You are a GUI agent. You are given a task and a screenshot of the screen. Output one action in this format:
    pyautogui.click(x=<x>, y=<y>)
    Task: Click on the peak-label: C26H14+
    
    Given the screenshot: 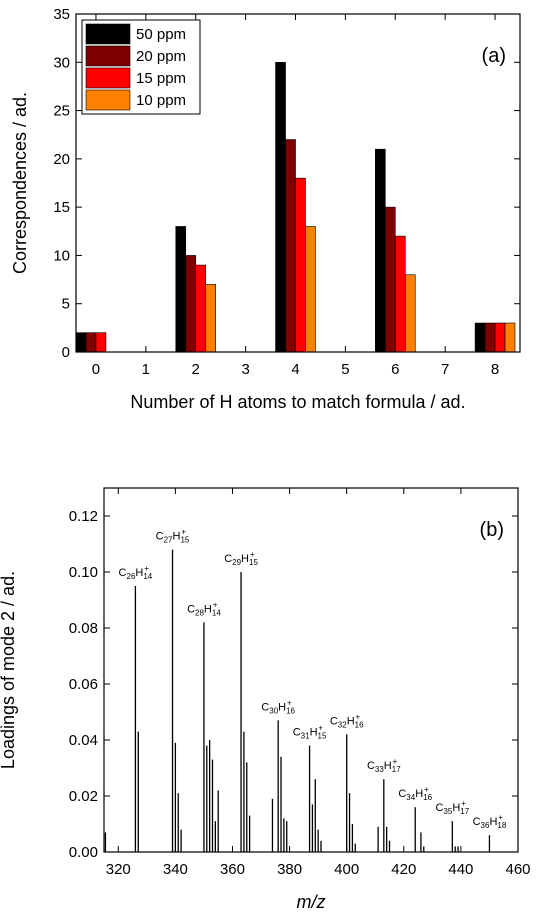 What is the action you would take?
    pyautogui.click(x=136, y=572)
    